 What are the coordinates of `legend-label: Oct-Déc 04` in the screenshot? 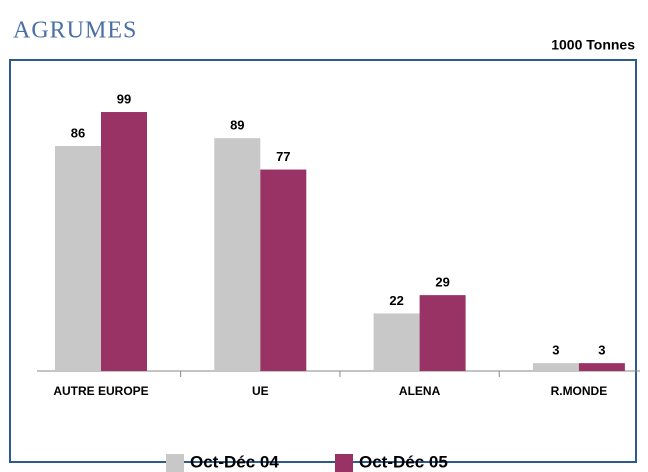 It's located at (234, 461).